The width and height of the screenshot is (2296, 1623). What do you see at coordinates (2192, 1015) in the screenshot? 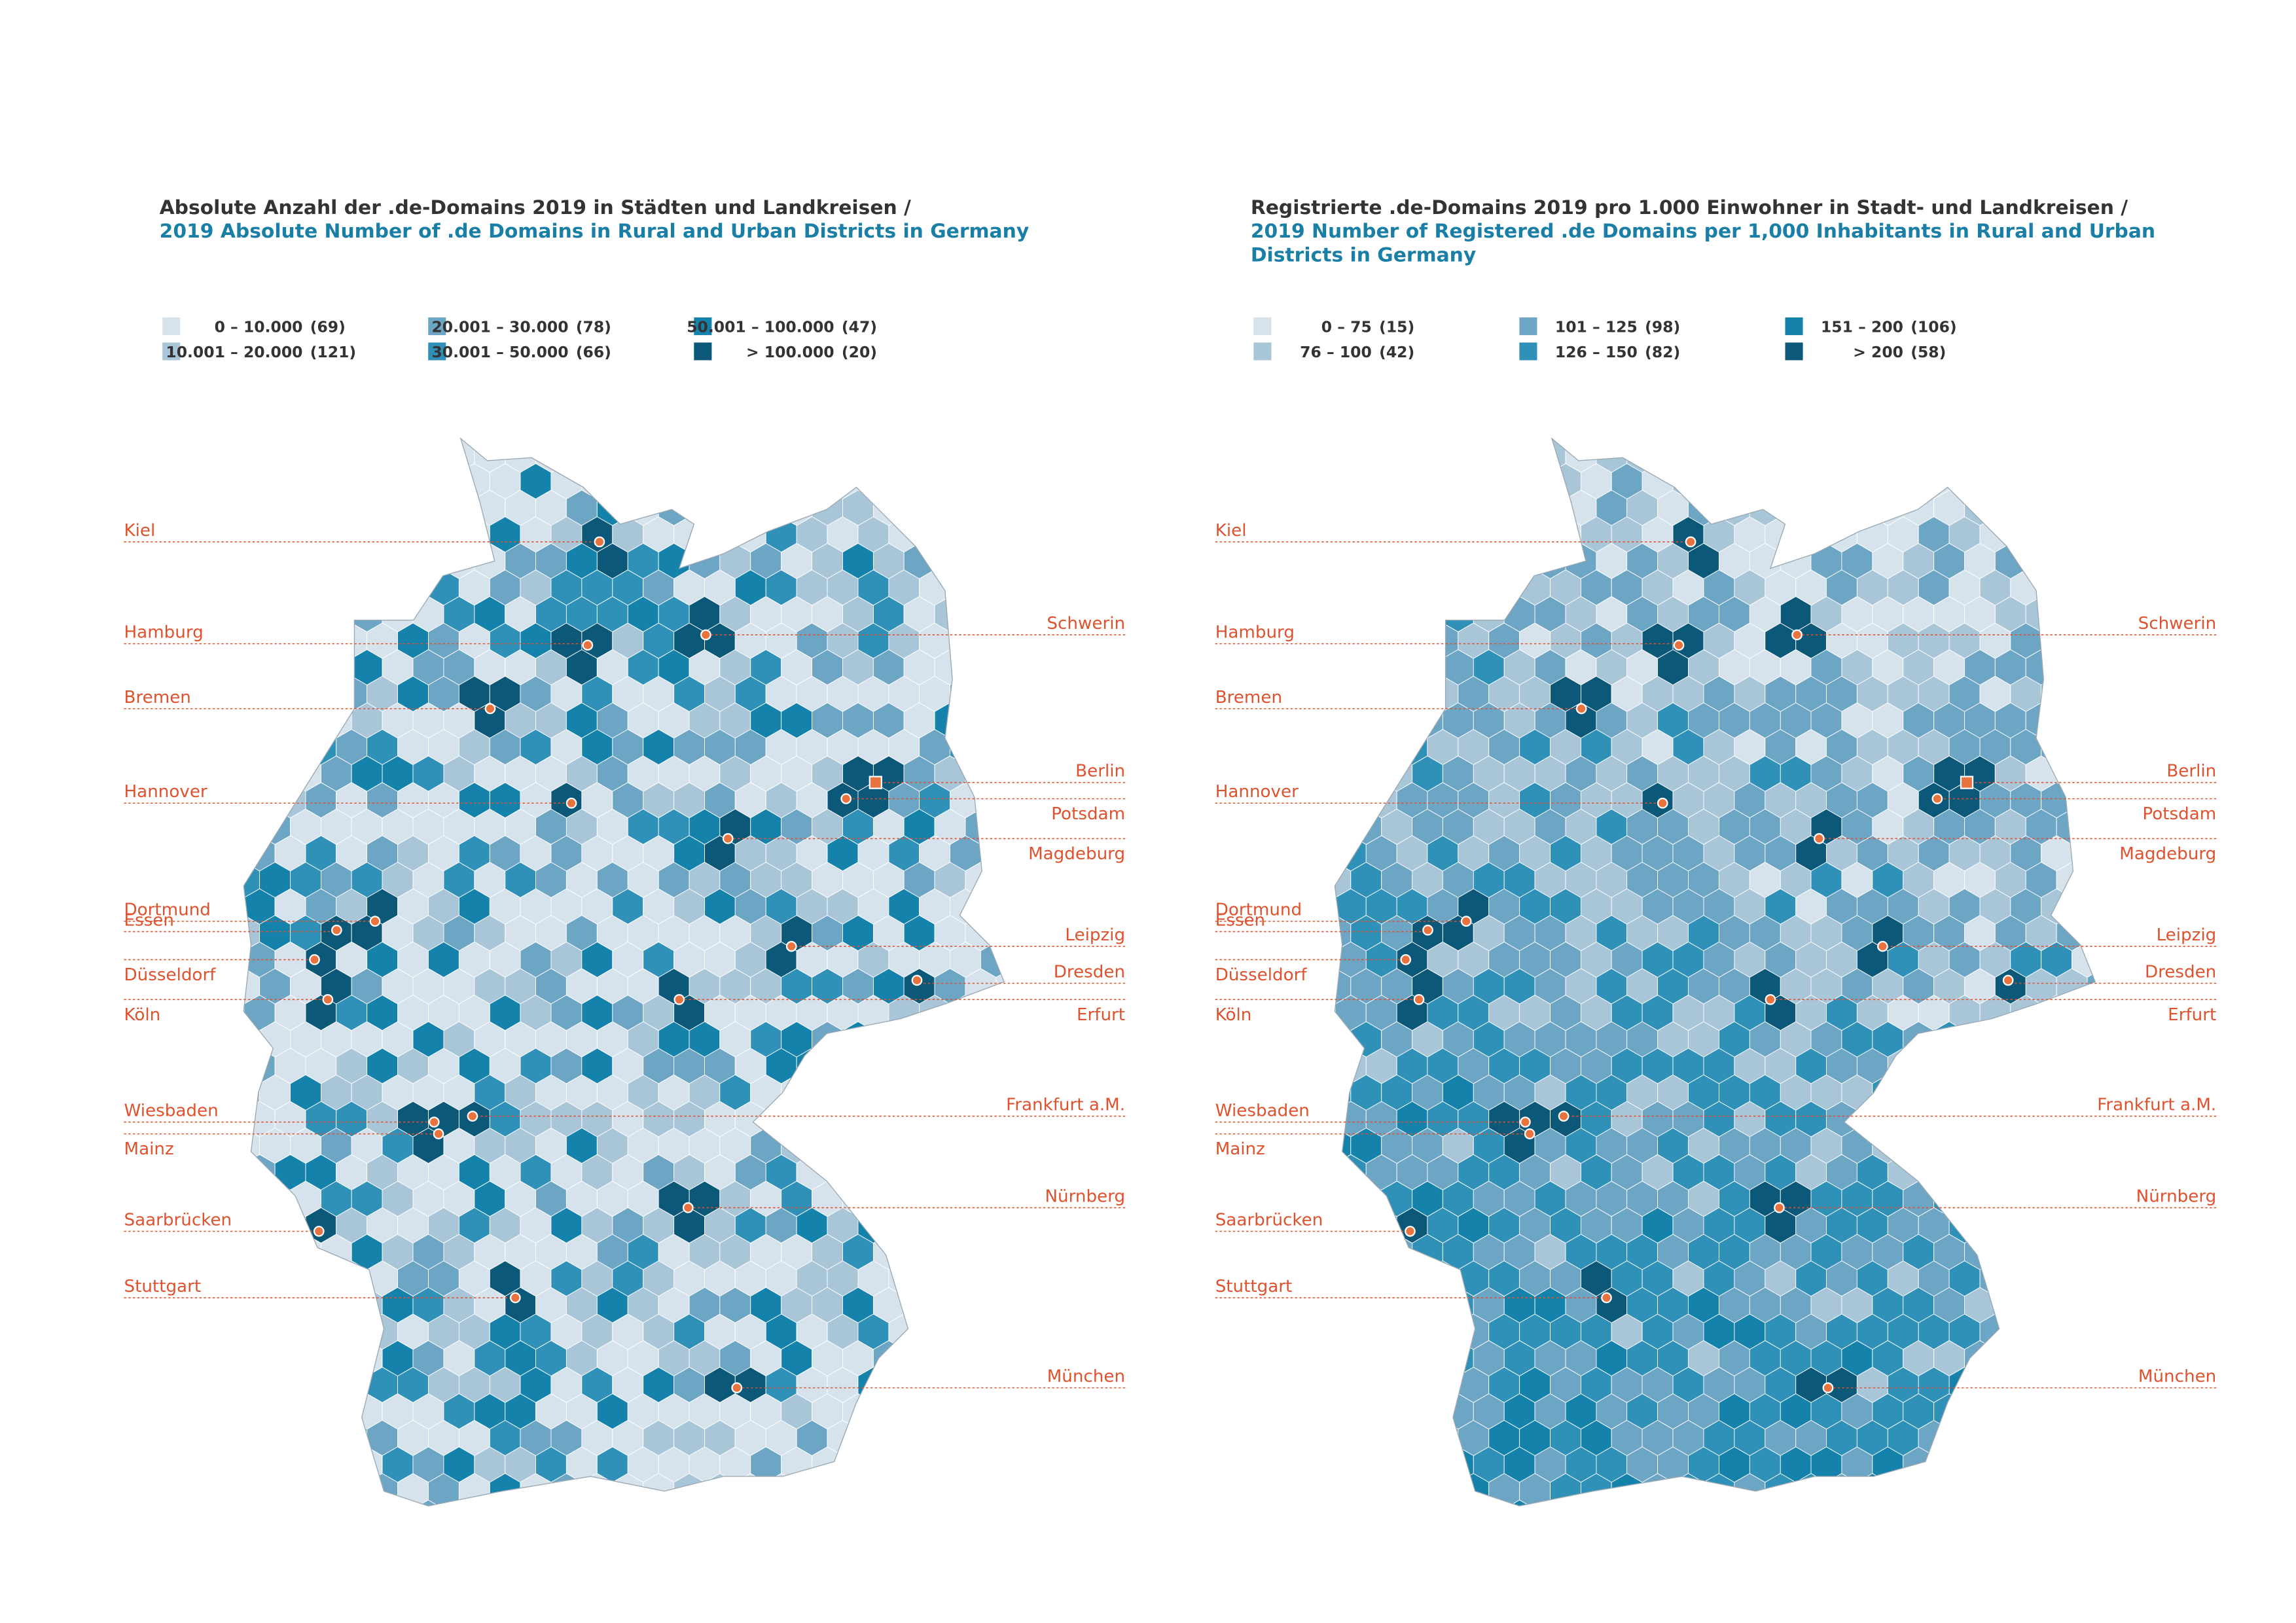
I see `city-label: Erfurt` at bounding box center [2192, 1015].